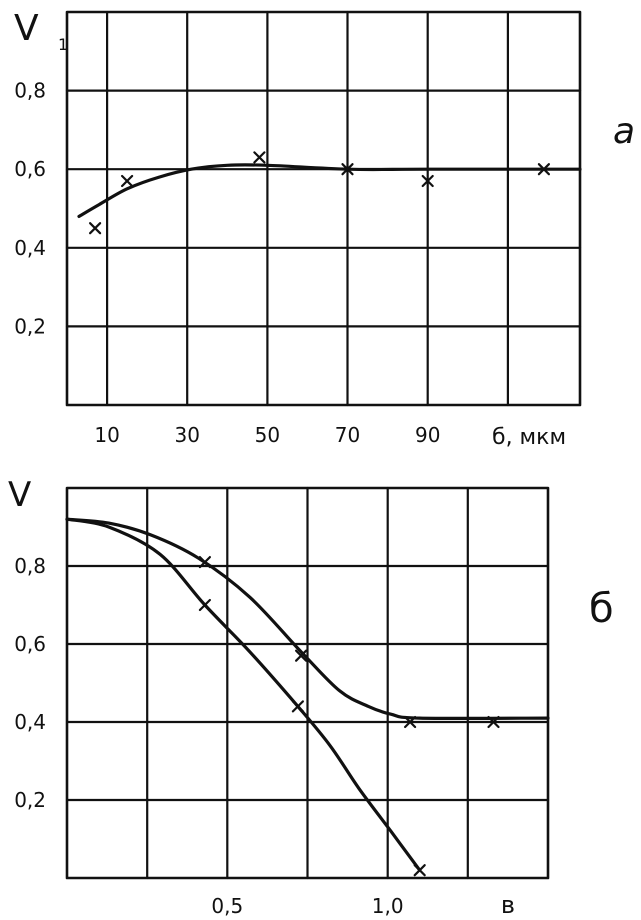 This screenshot has height=920, width=641. What do you see at coordinates (227, 906) in the screenshot?
I see `x-tick-label: 0,5` at bounding box center [227, 906].